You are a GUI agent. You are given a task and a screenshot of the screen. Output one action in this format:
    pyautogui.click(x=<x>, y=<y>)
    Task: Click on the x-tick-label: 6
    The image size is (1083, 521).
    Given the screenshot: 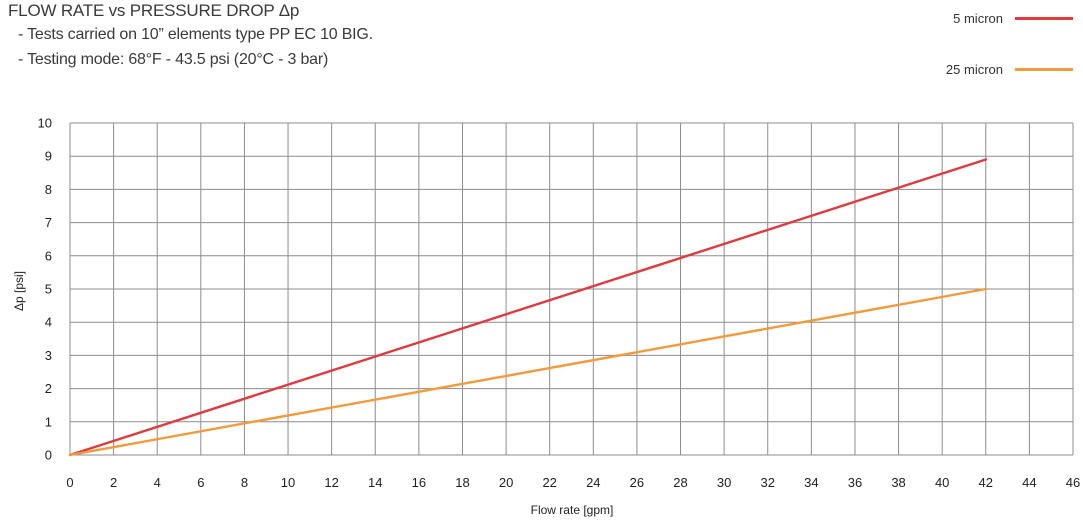 What is the action you would take?
    pyautogui.click(x=200, y=482)
    